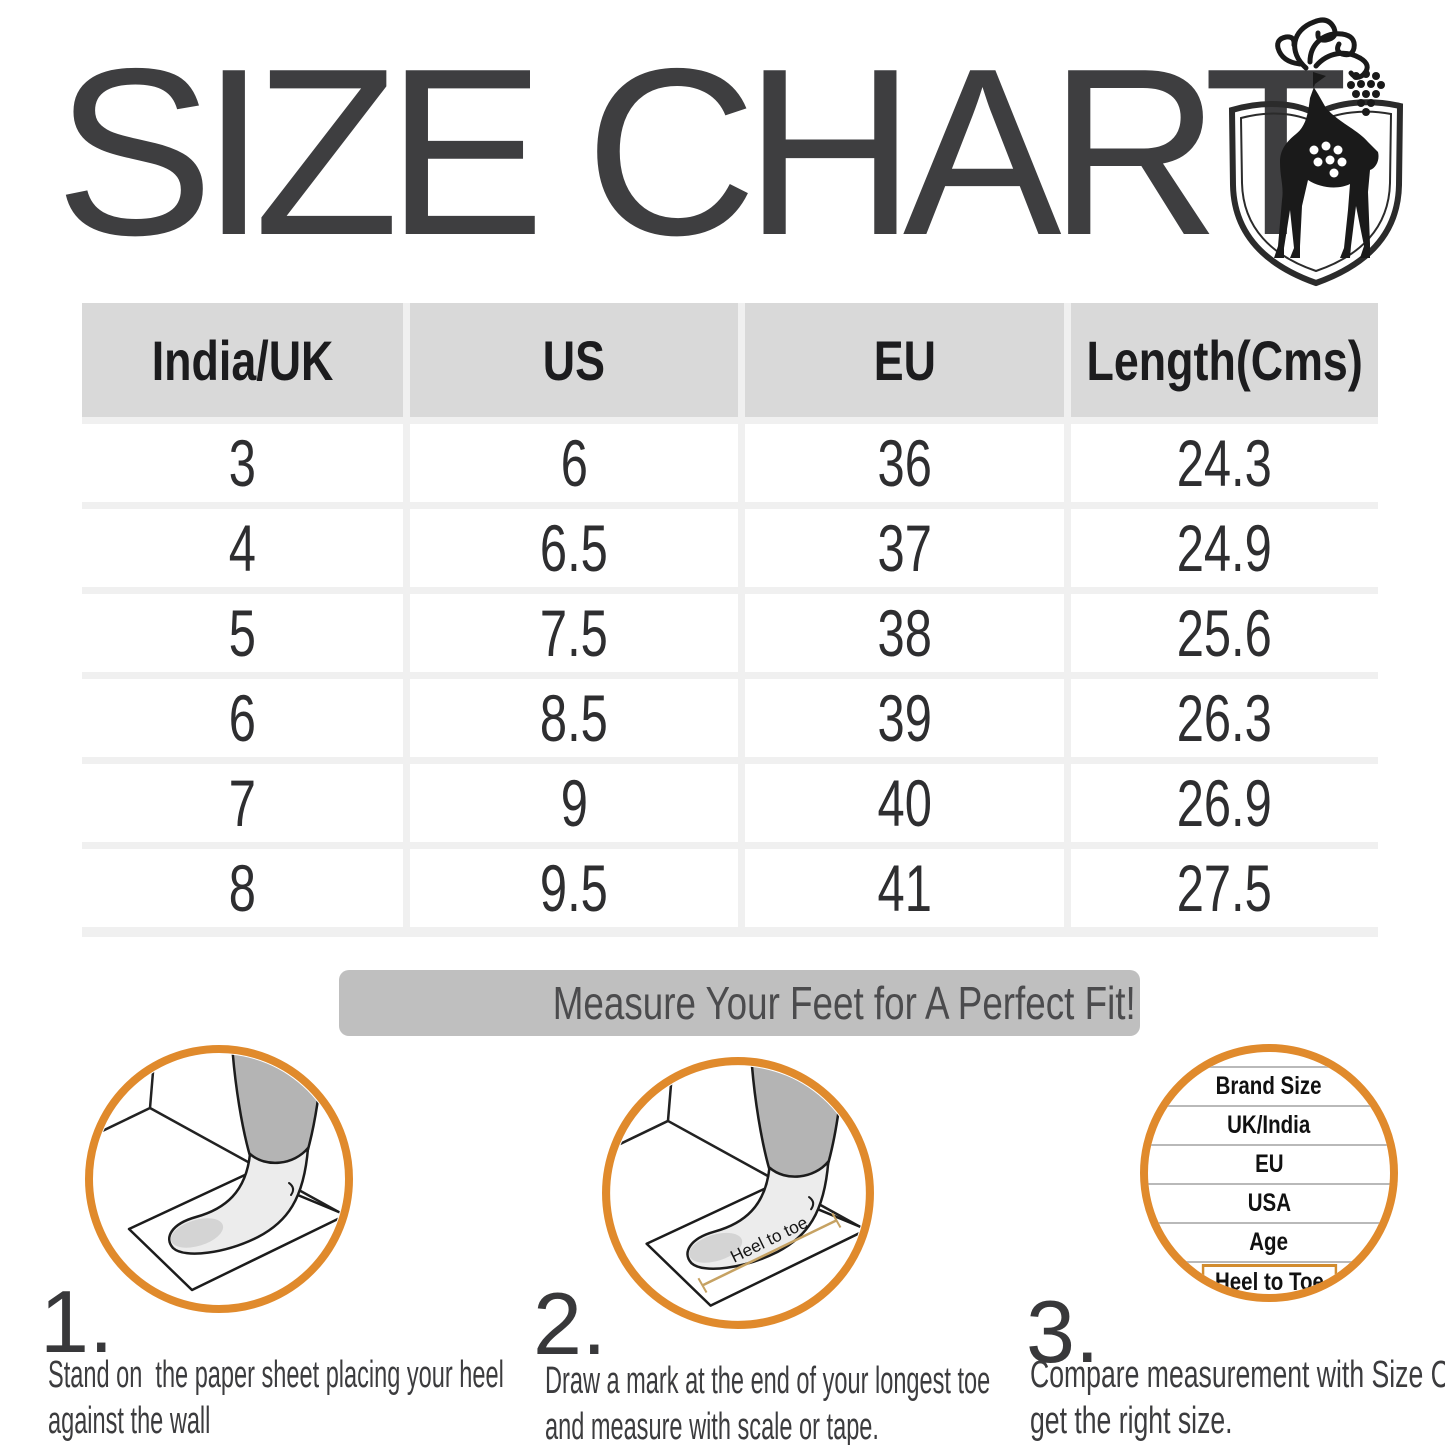  I want to click on table-cell: 26.3, so click(1224, 718).